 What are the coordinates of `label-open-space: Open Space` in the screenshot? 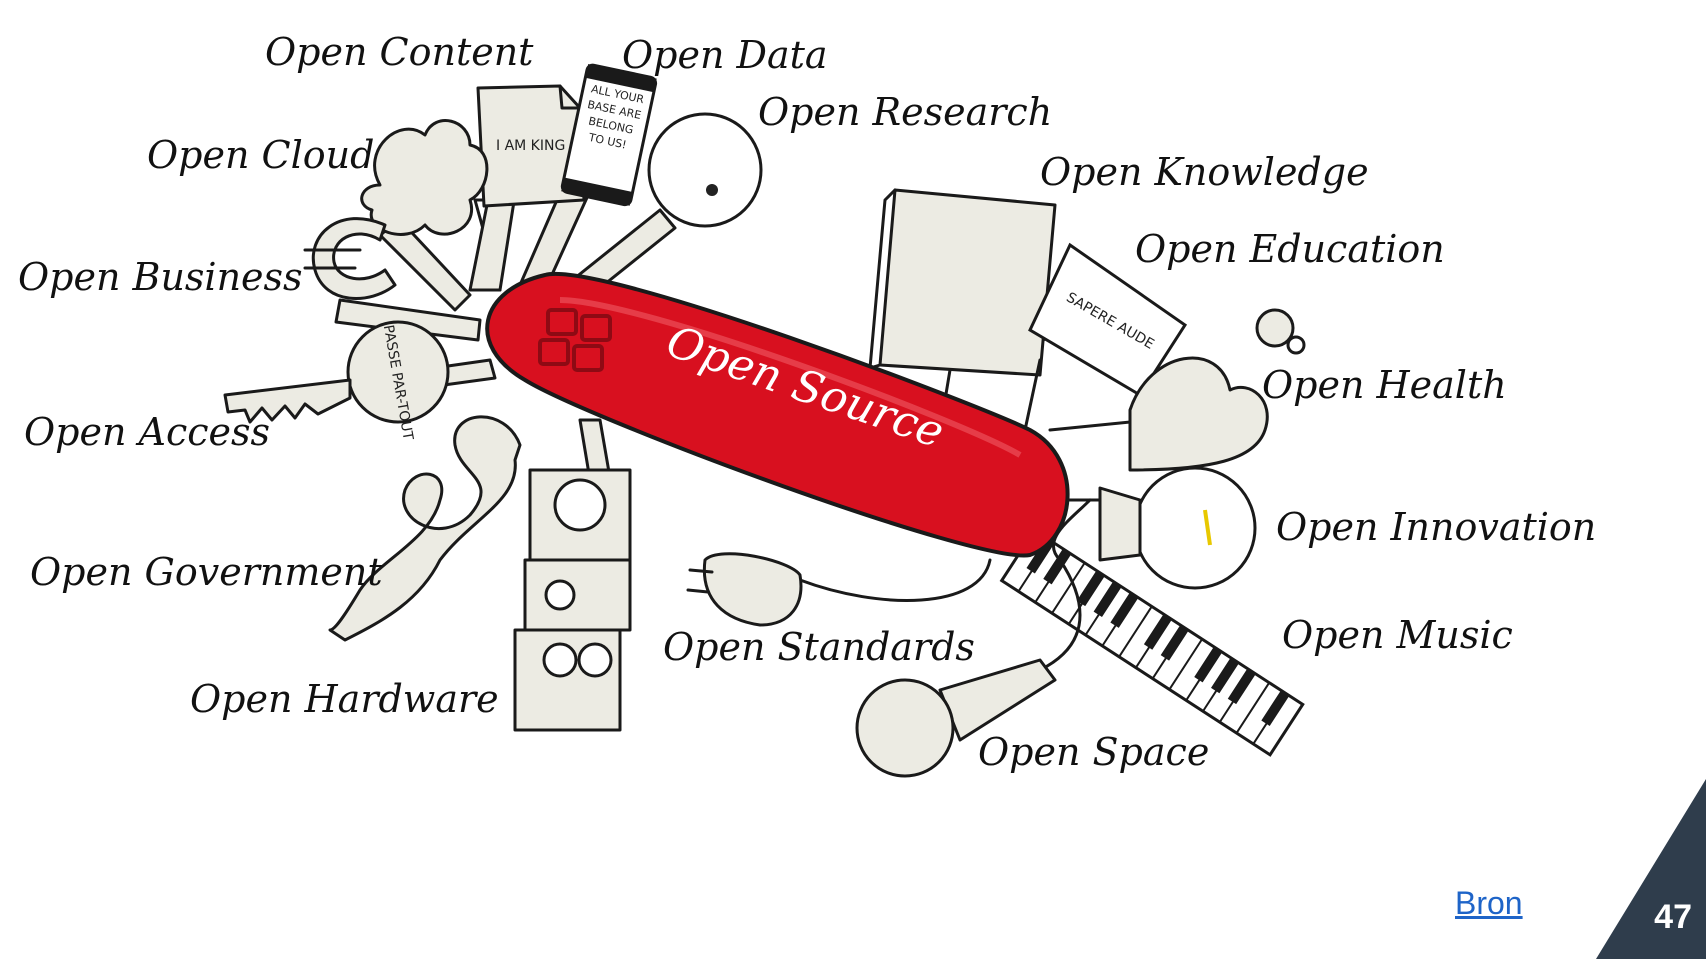 It's located at (1093, 752).